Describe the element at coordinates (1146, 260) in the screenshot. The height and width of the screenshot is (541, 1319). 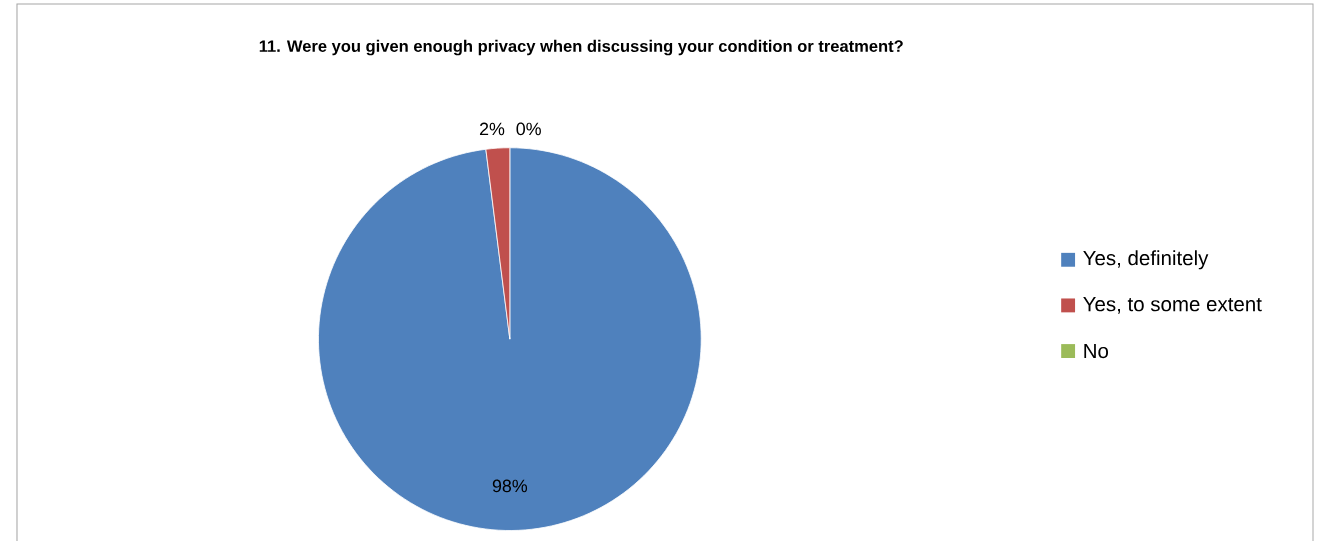
I see `legend-label: Yes, definitely` at that location.